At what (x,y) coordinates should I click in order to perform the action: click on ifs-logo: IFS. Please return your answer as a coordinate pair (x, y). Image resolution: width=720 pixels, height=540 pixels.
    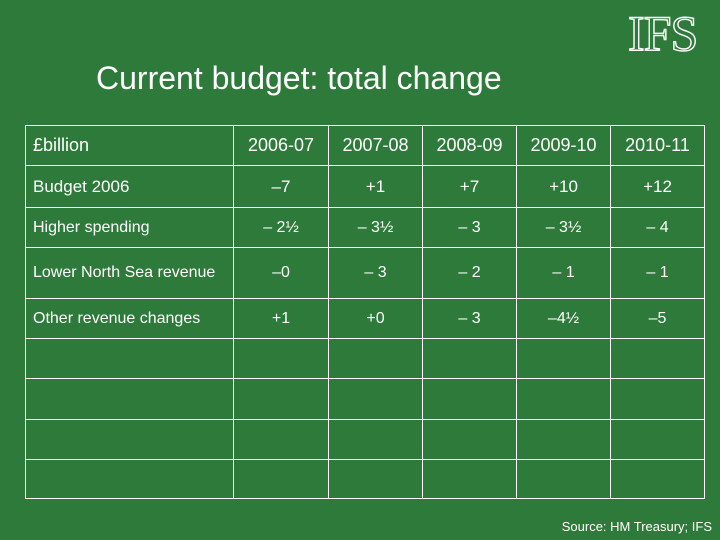
    Looking at the image, I should click on (663, 33).